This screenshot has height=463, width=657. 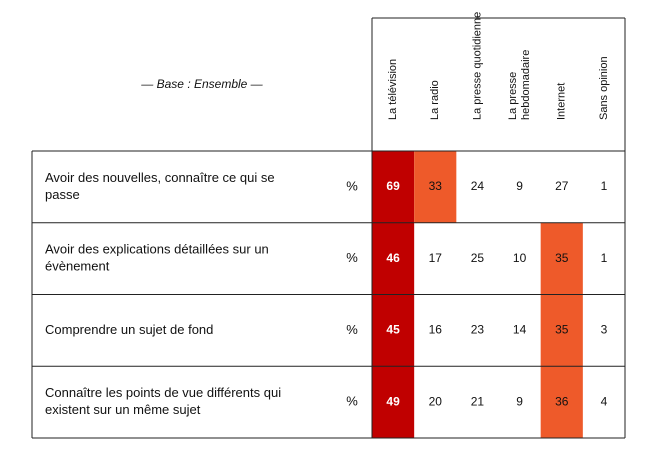 I want to click on cell-value: 36, so click(x=562, y=401).